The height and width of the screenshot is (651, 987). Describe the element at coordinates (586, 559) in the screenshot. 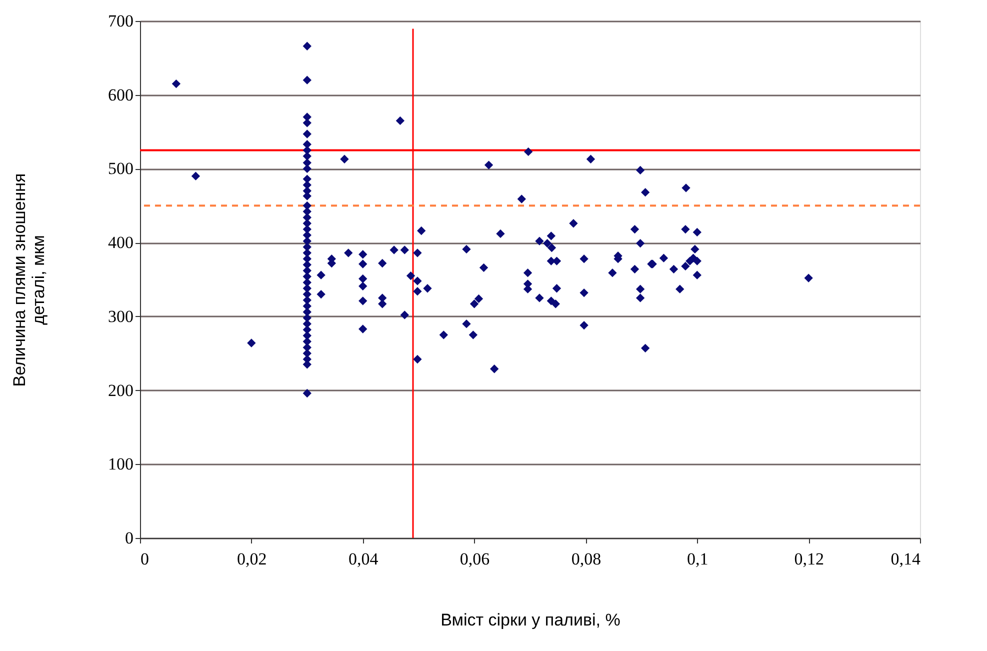

I see `x-tick-label: 0,08` at that location.